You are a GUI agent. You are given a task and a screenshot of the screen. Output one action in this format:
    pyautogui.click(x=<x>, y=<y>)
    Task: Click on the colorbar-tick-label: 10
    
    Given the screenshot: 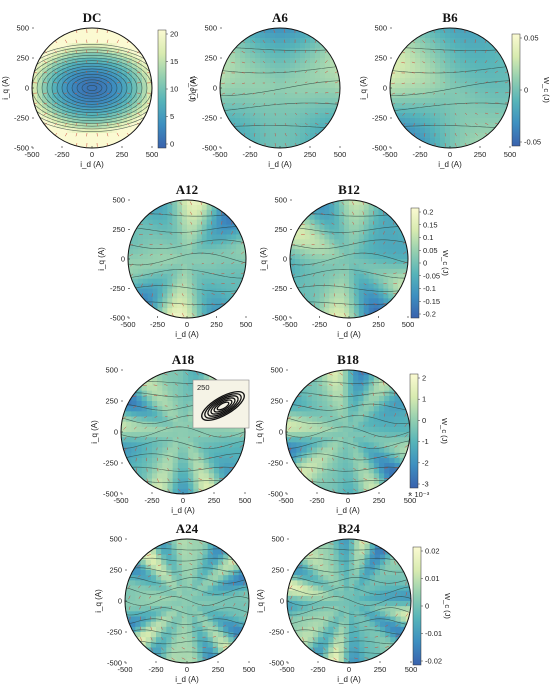 What is the action you would take?
    pyautogui.click(x=174, y=89)
    